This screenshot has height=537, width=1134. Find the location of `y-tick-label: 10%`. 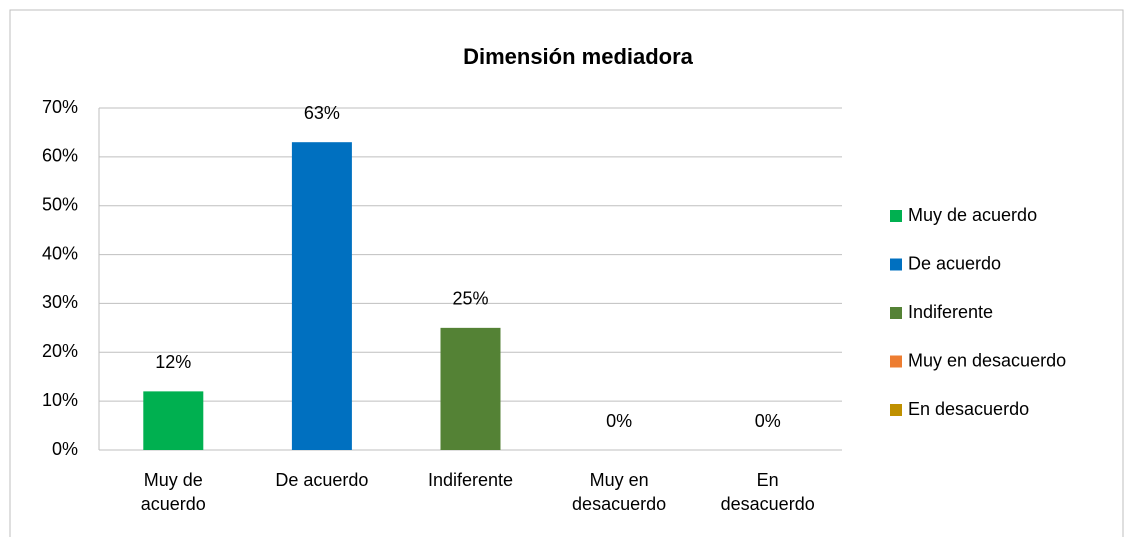

y-tick-label: 10% is located at coordinates (60, 400).